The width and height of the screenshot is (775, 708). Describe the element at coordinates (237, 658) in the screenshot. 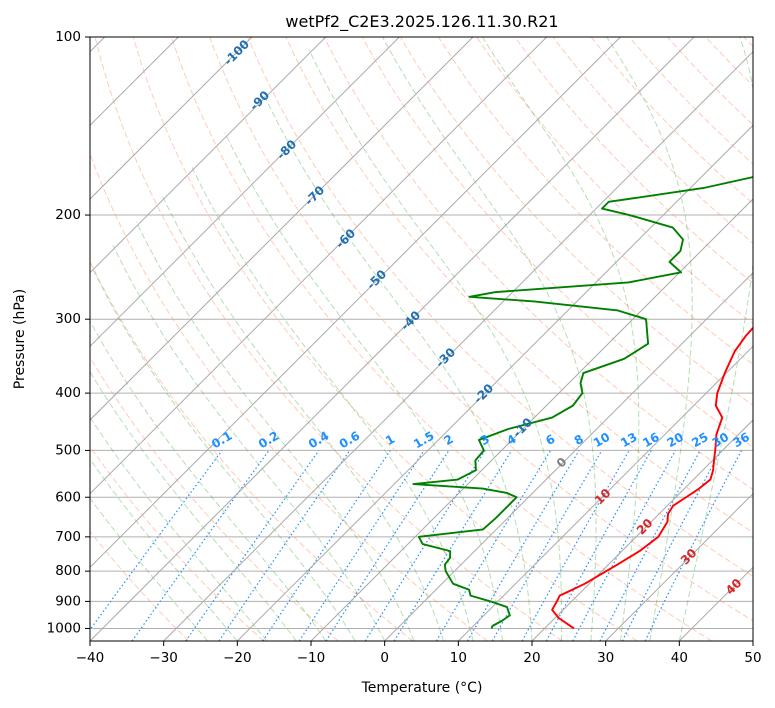

I see `x-tick-label: −20` at that location.